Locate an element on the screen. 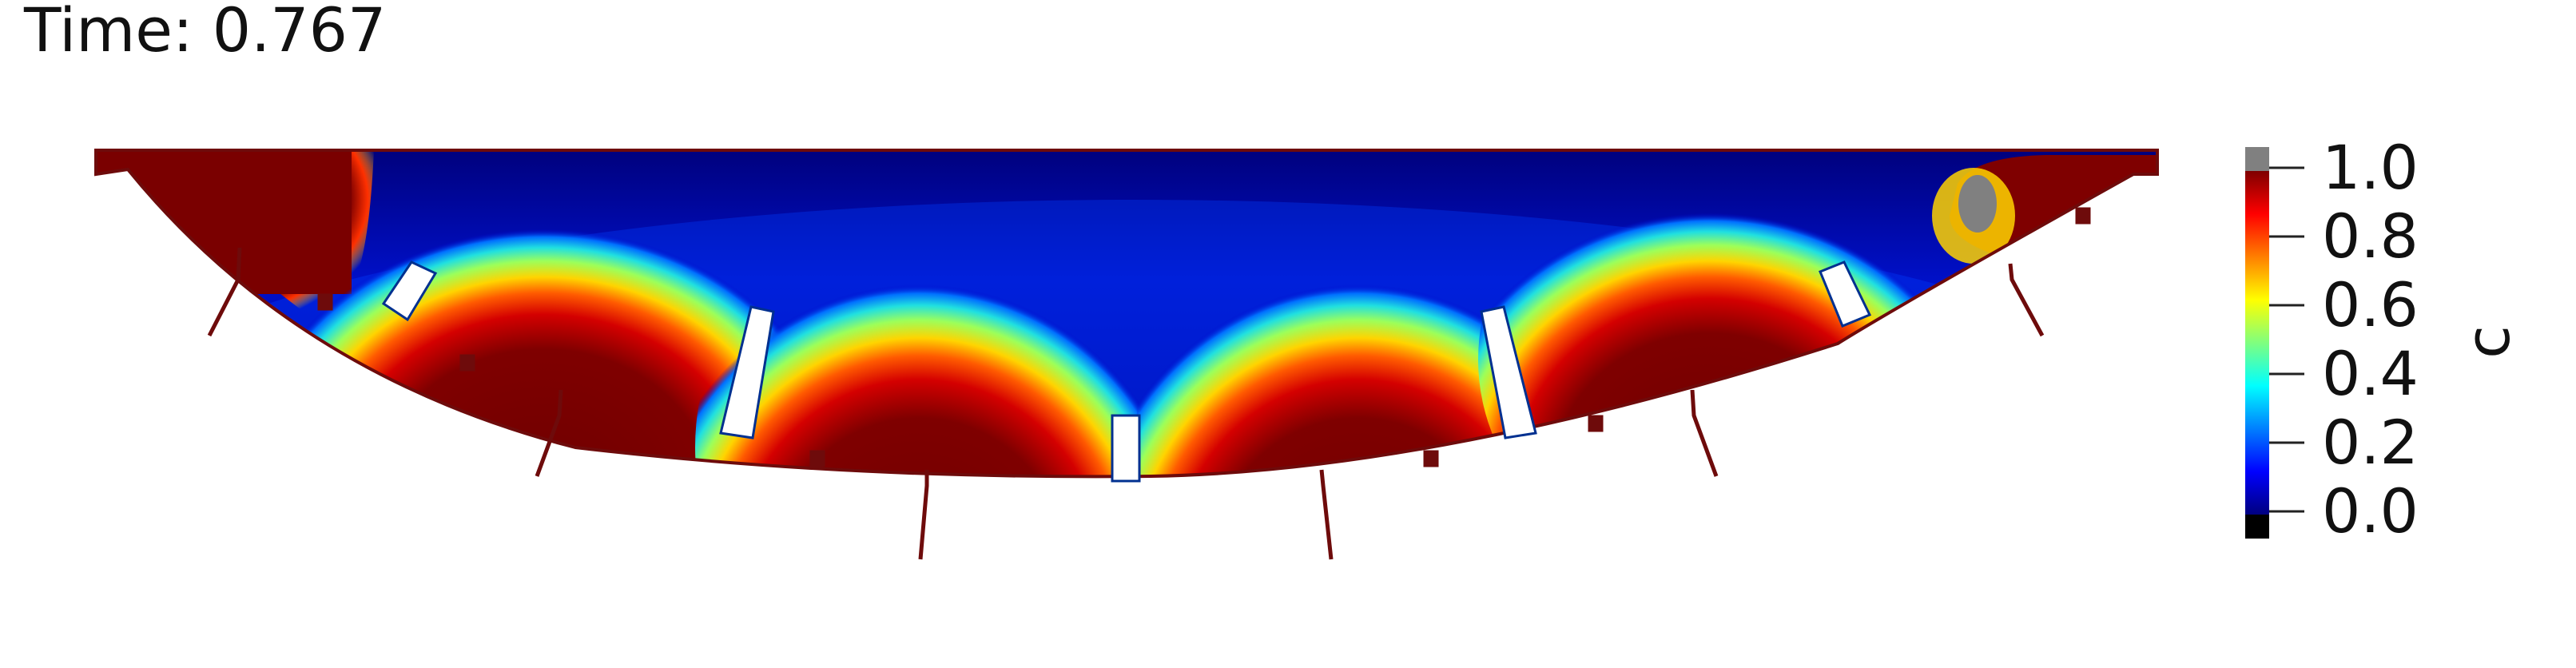  colorbar-tick-label: 0.0 is located at coordinates (2370, 511).